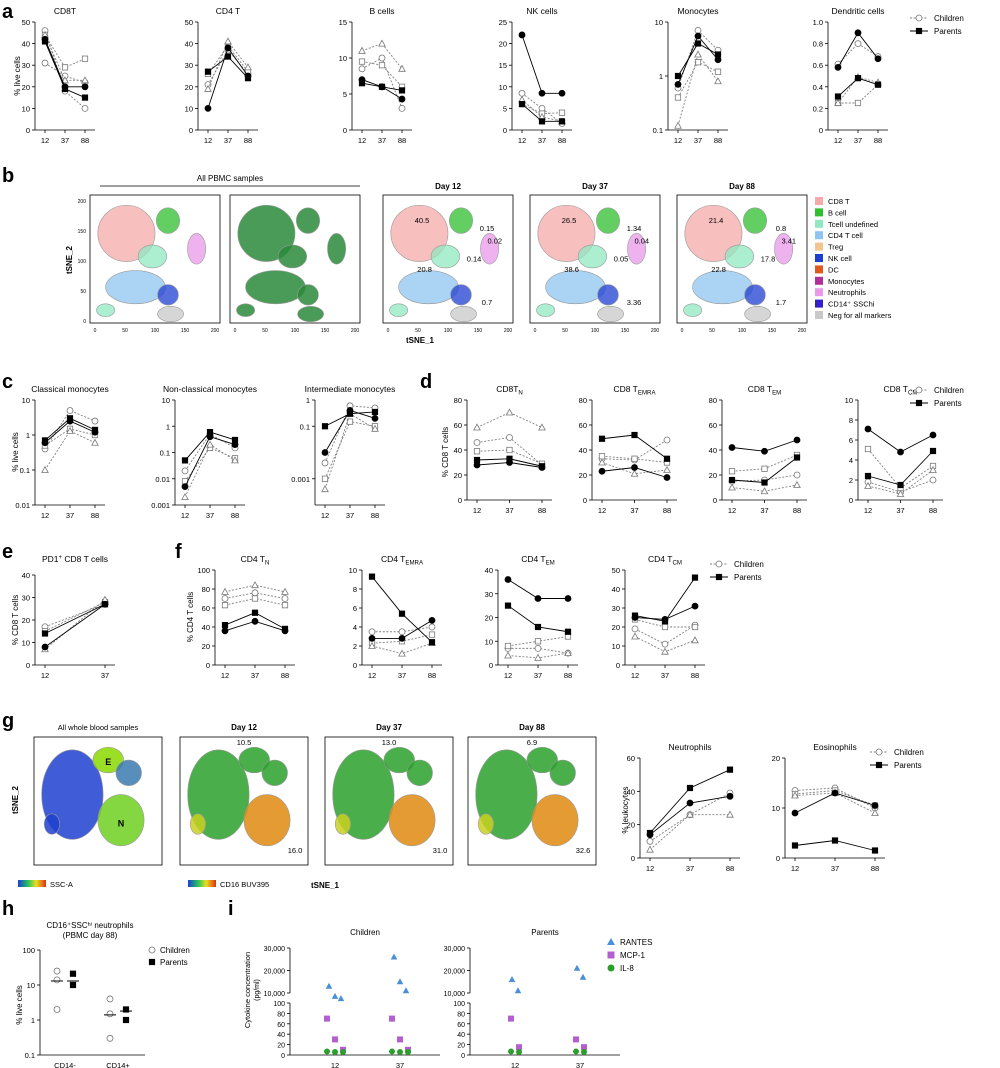 This screenshot has width=1000, height=1068. What do you see at coordinates (448, 253) in the screenshot?
I see `tsne-plot: Day 12 40.5 0.15 0.02 0.14 20.8 0.7` at bounding box center [448, 253].